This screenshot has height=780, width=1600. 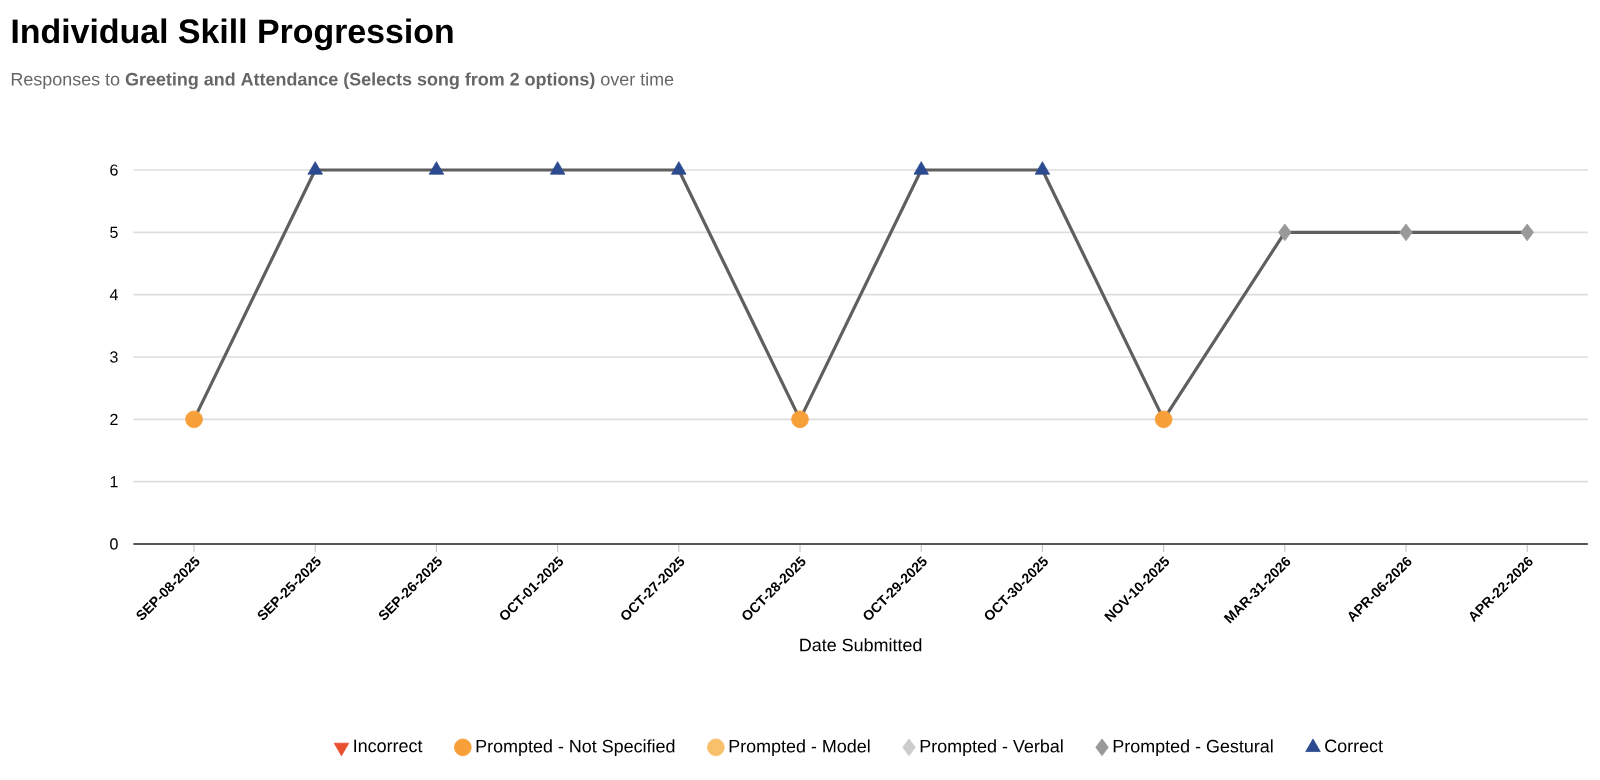 What do you see at coordinates (1354, 746) in the screenshot?
I see `legend-label: Correct` at bounding box center [1354, 746].